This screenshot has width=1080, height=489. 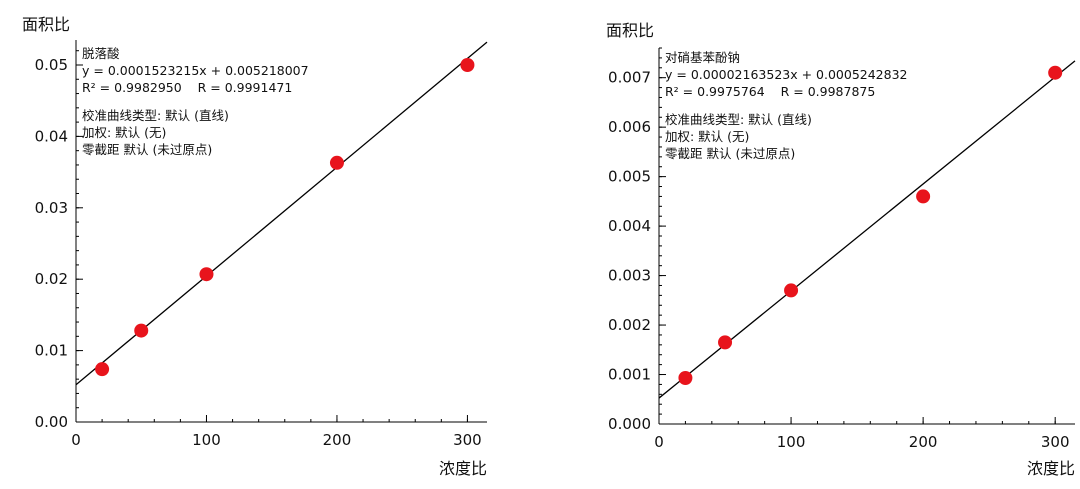 What do you see at coordinates (629, 276) in the screenshot?
I see `y-tick-label: 0.003` at bounding box center [629, 276].